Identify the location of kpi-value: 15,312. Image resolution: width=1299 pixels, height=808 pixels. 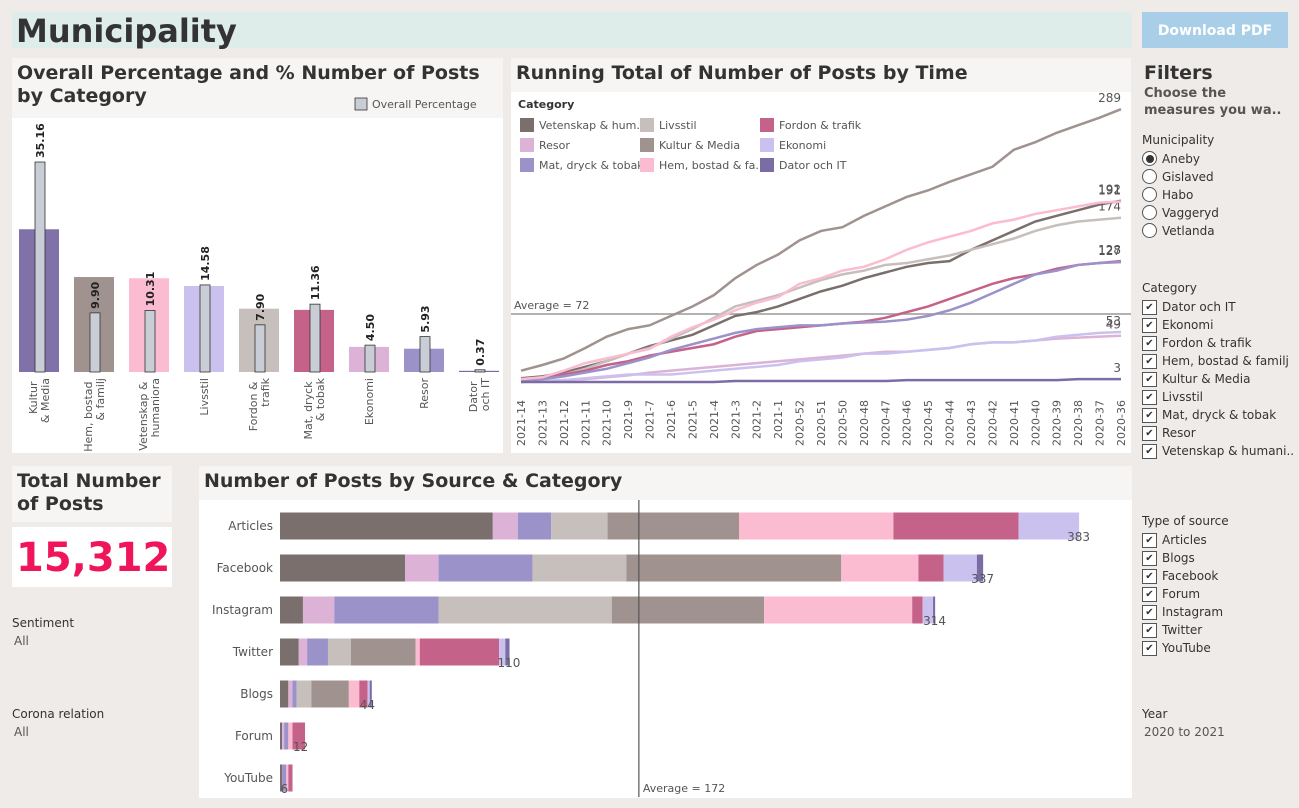
(92, 557).